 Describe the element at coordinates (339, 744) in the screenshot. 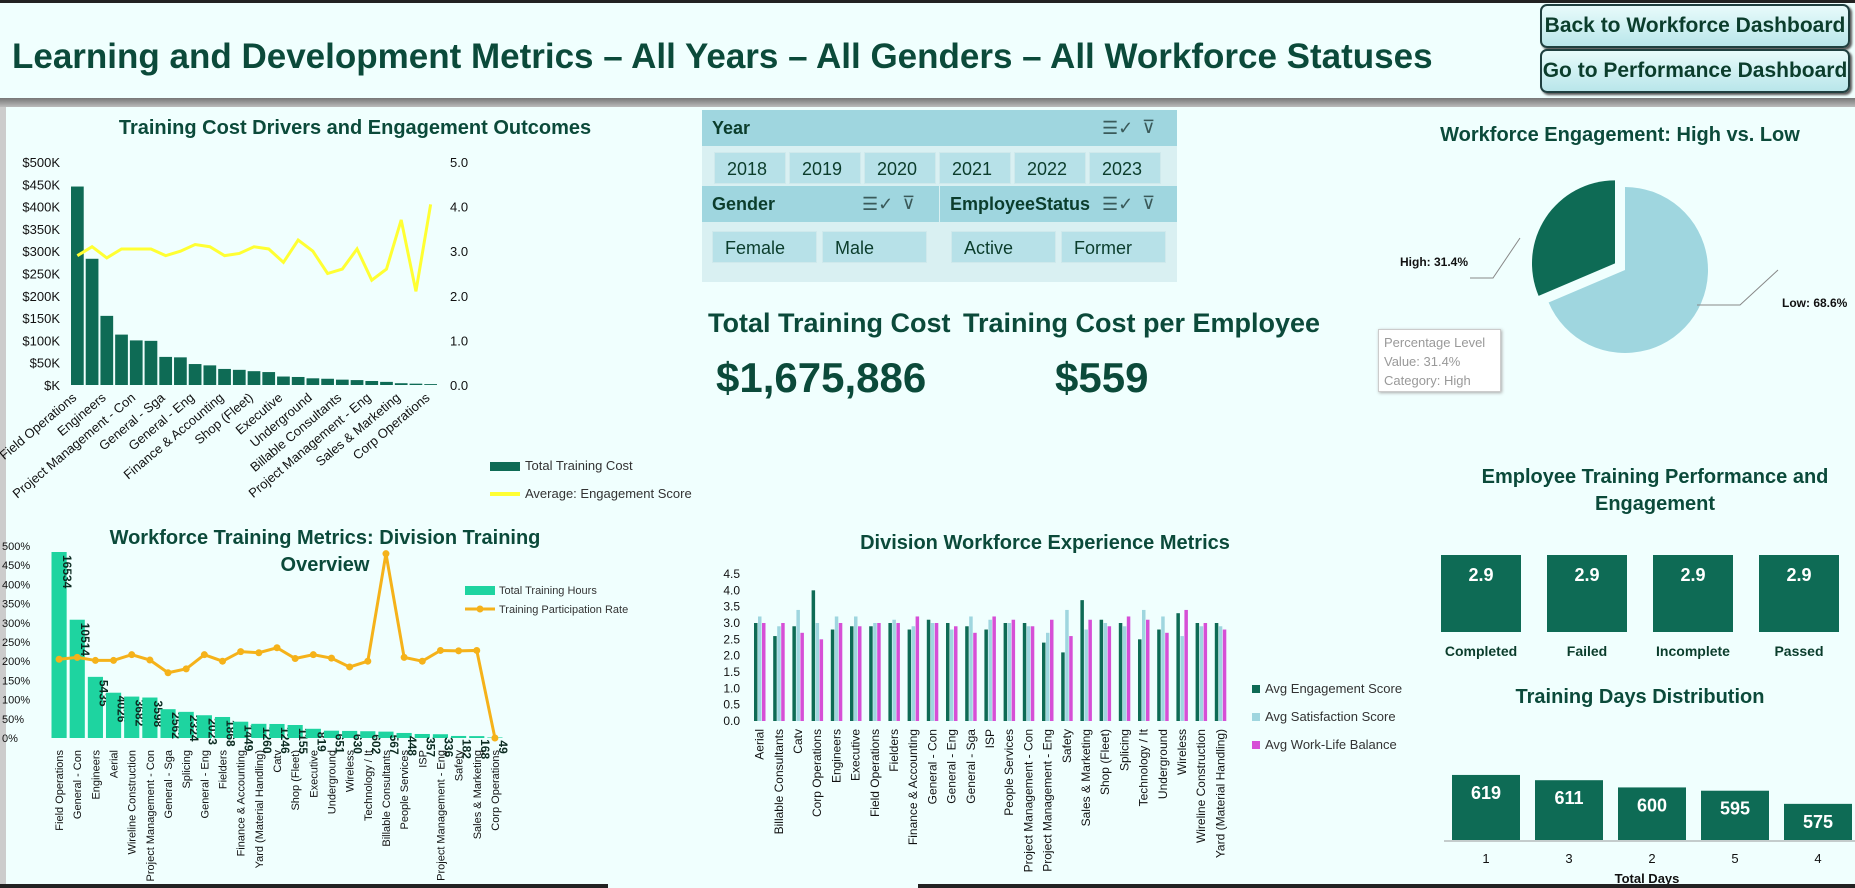

I see `hours-data-label: 651` at that location.